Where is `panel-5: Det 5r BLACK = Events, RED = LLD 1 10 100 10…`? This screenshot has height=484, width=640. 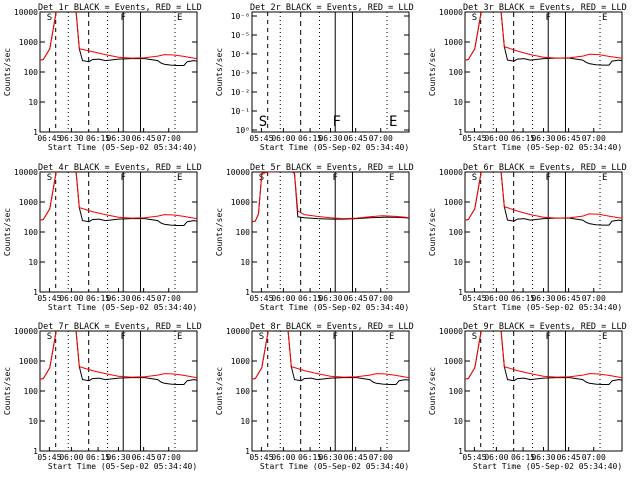
panel-5: Det 5r BLACK = Events, RED = LLD 1 10 100 10… is located at coordinates (314, 237).